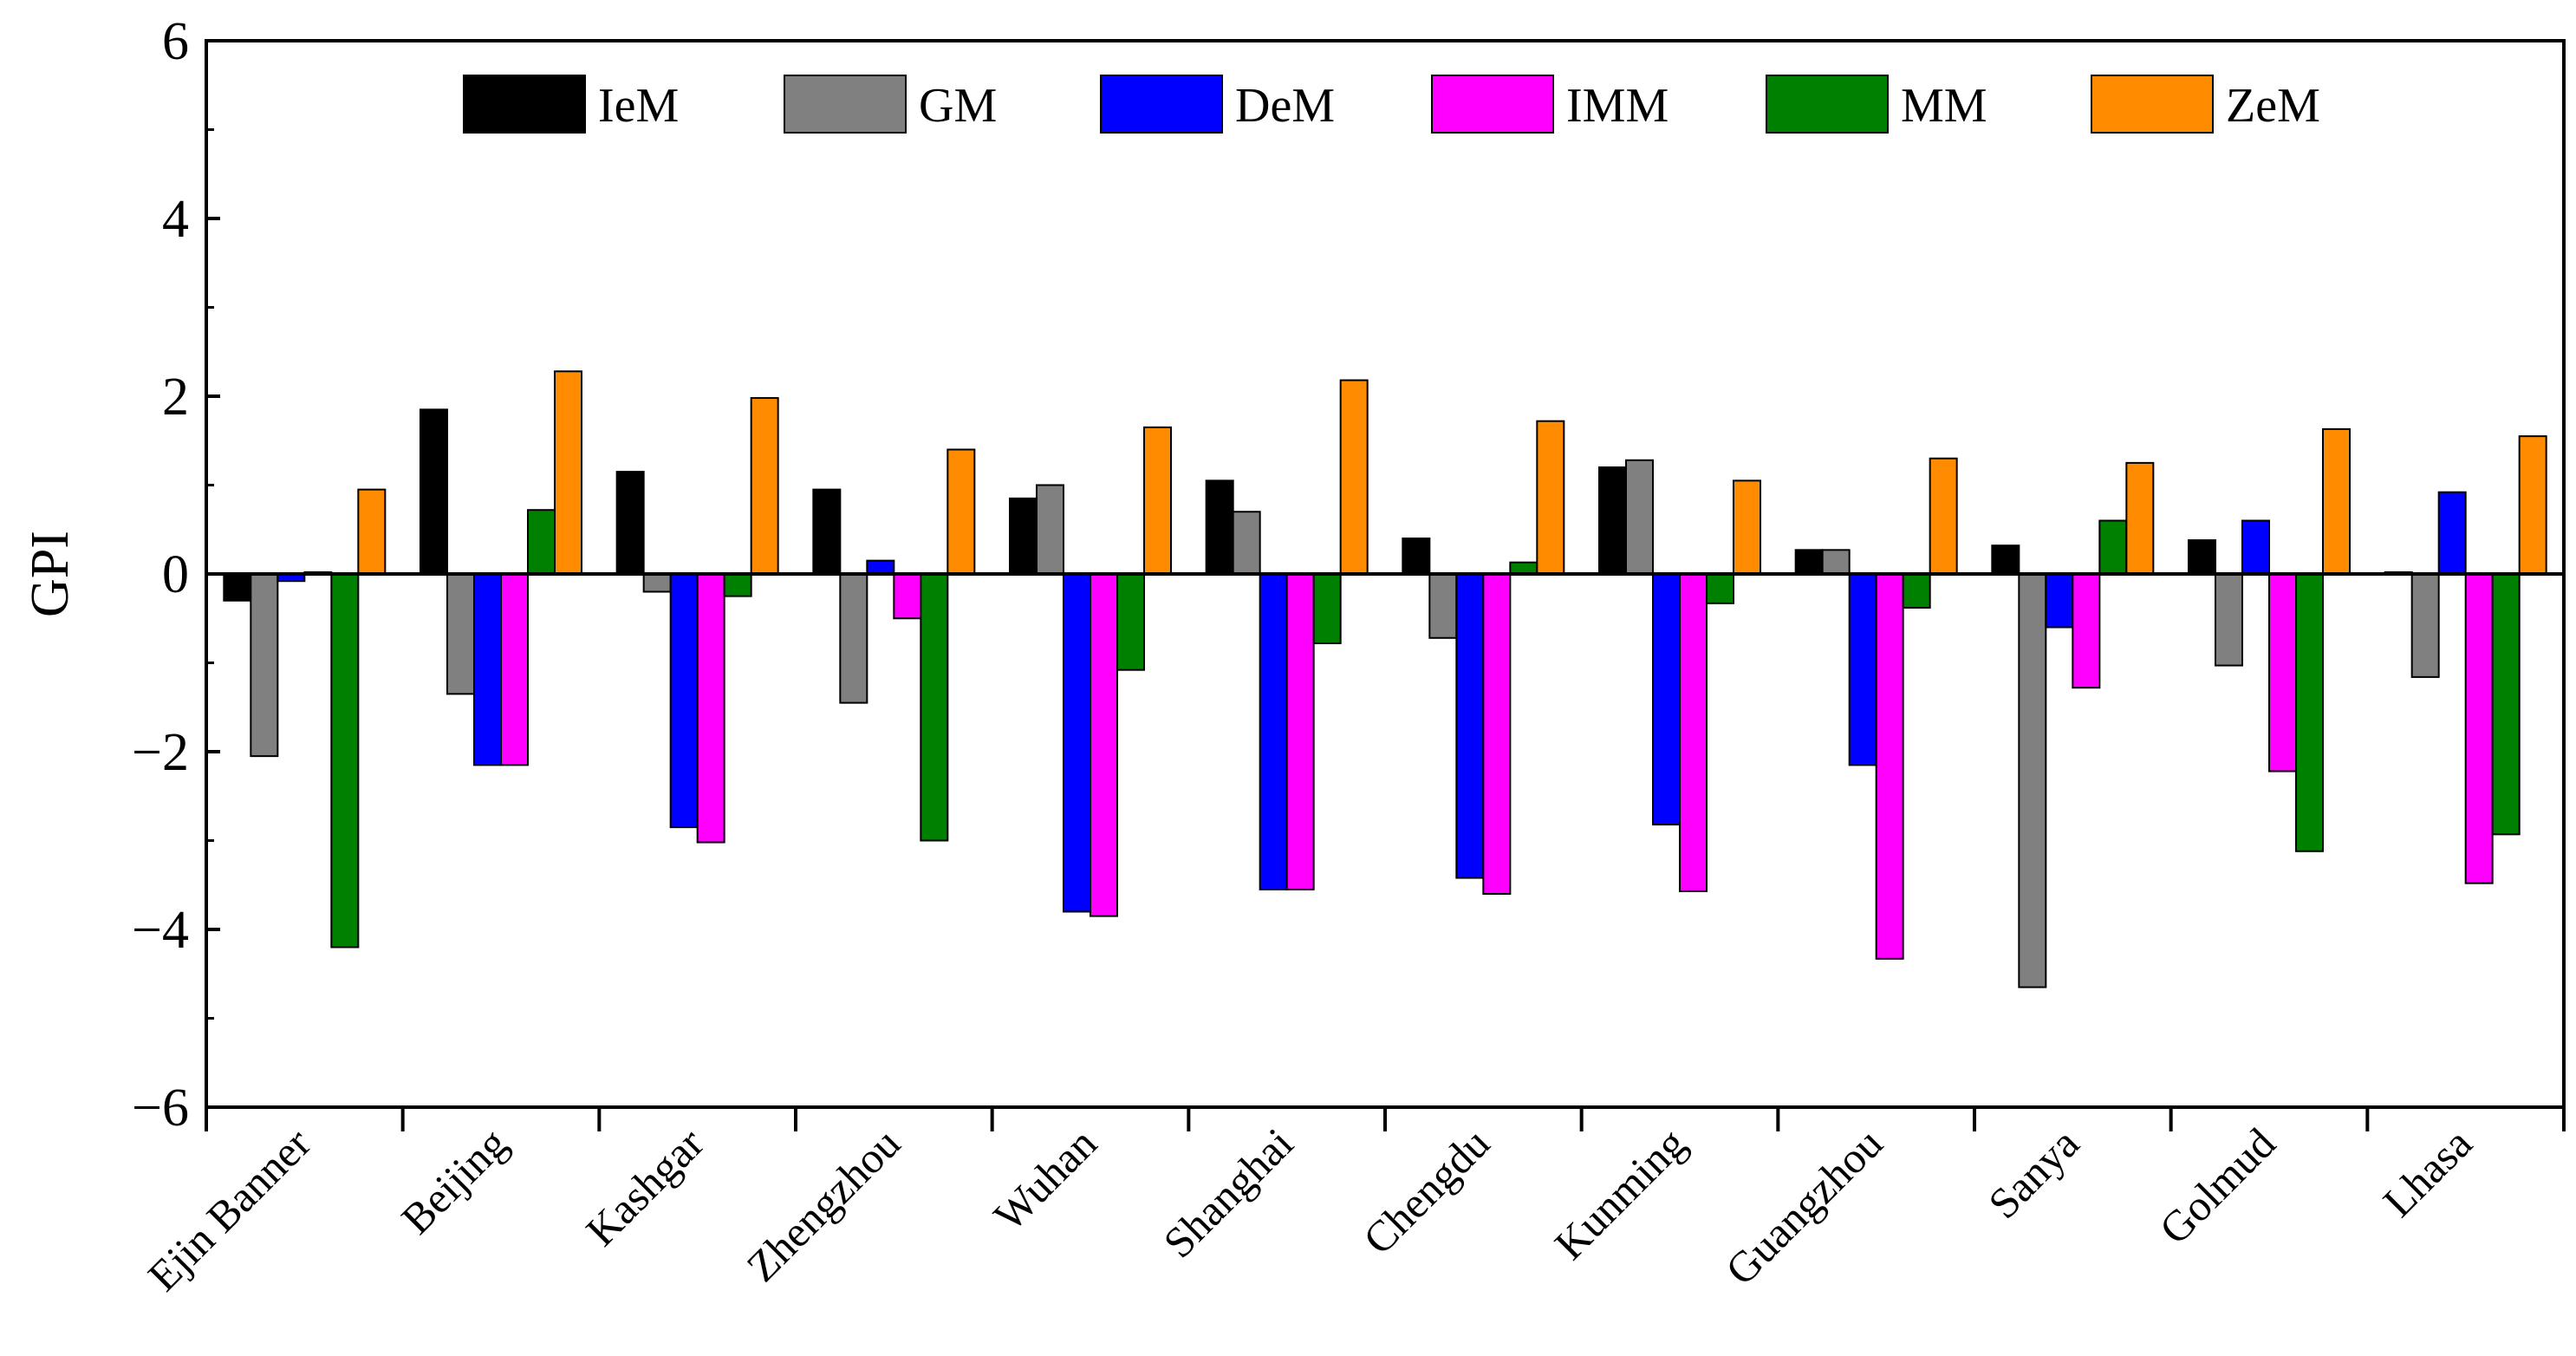  What do you see at coordinates (657, 583) in the screenshot?
I see `bar-gm-kashgar` at bounding box center [657, 583].